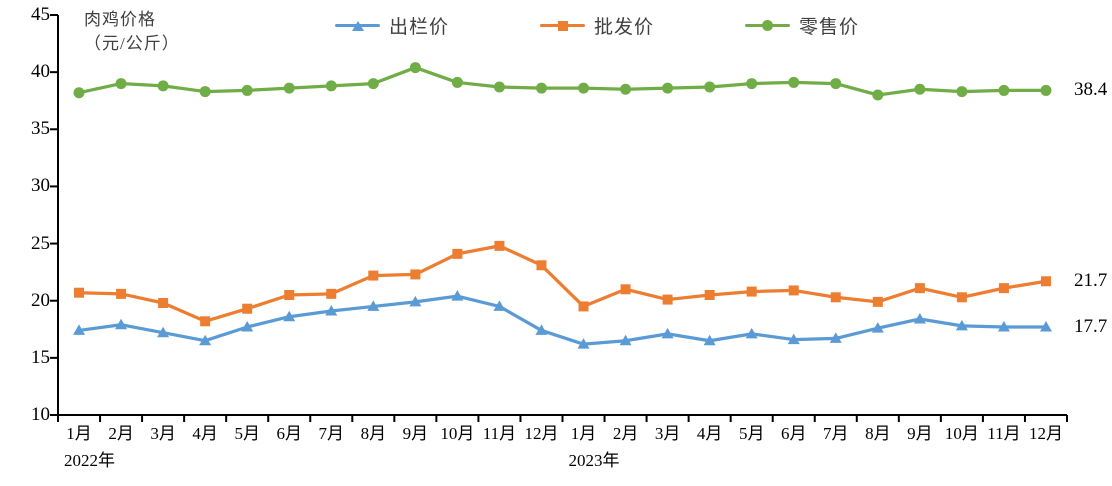 Image resolution: width=1112 pixels, height=486 pixels. I want to click on series-line-批发价, so click(562, 283).